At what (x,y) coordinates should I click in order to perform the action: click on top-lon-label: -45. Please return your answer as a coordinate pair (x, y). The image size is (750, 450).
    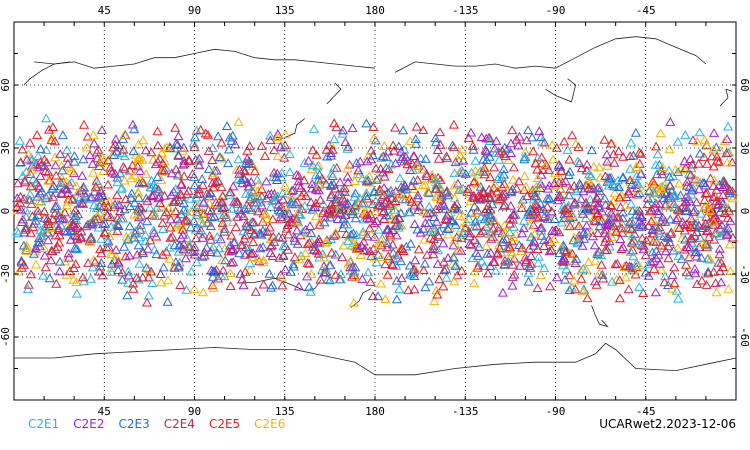
    Looking at the image, I should click on (646, 10).